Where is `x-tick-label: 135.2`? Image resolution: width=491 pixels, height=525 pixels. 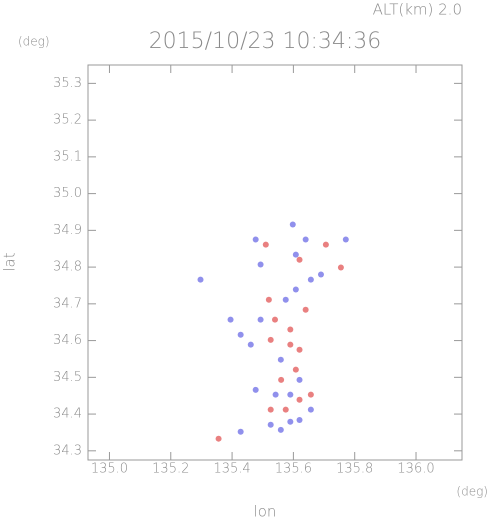 x-tick-label: 135.2 is located at coordinates (170, 469).